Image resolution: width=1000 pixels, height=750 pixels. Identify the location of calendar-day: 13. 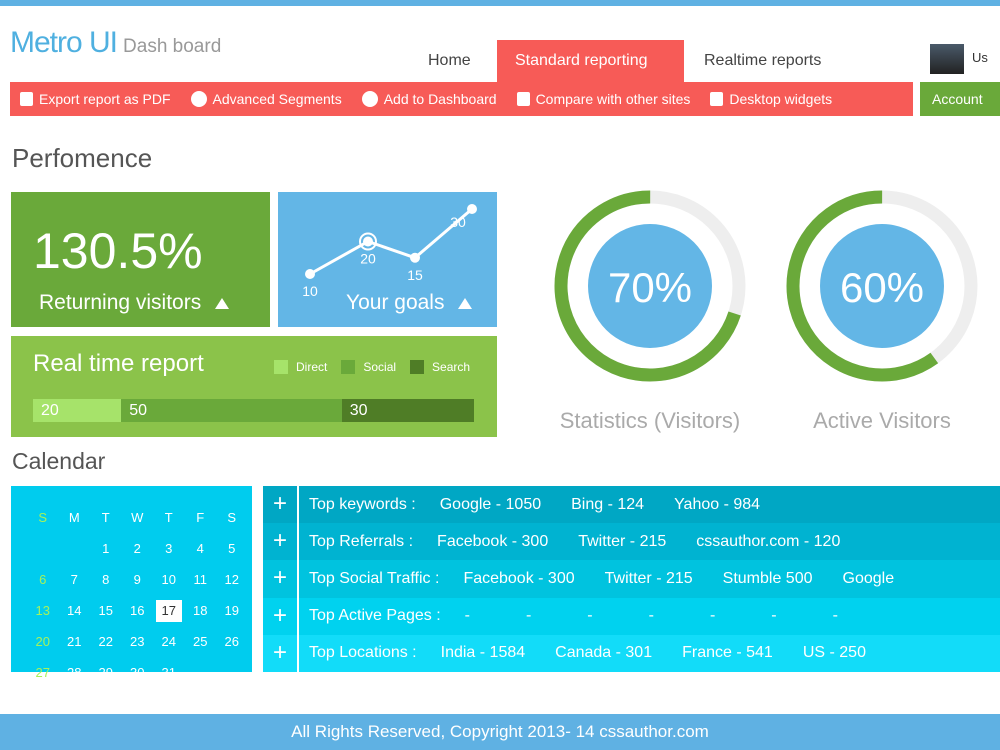
(43, 610).